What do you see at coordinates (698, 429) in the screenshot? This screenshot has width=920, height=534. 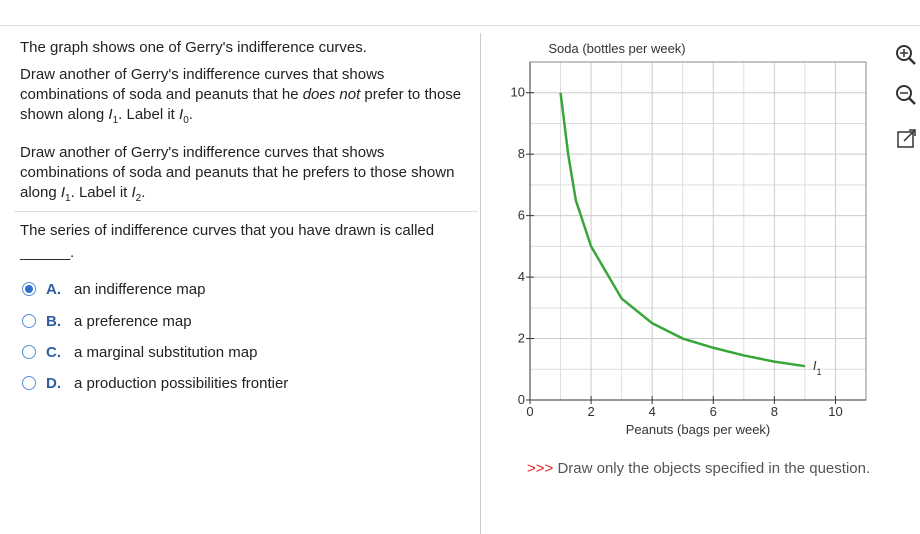 I see `x-axis-title: Peanuts (bags per week)` at bounding box center [698, 429].